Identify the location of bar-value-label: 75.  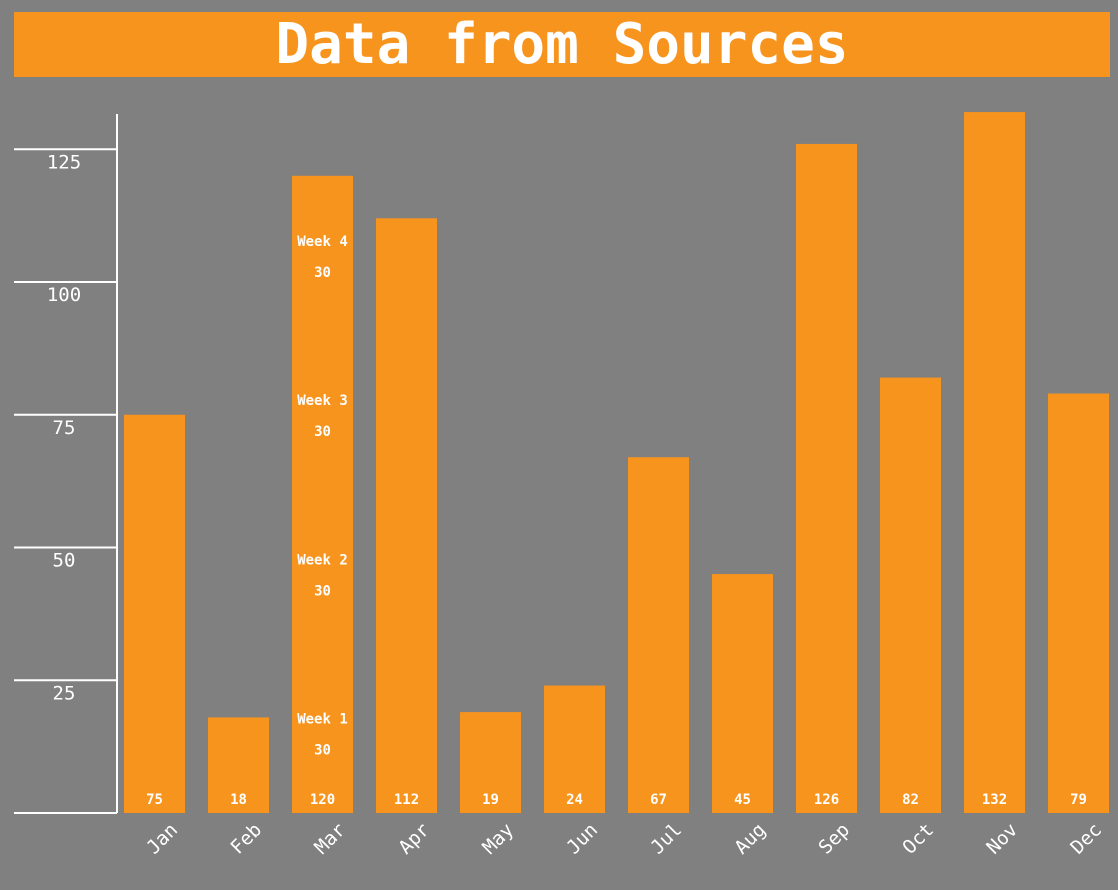
(154, 800).